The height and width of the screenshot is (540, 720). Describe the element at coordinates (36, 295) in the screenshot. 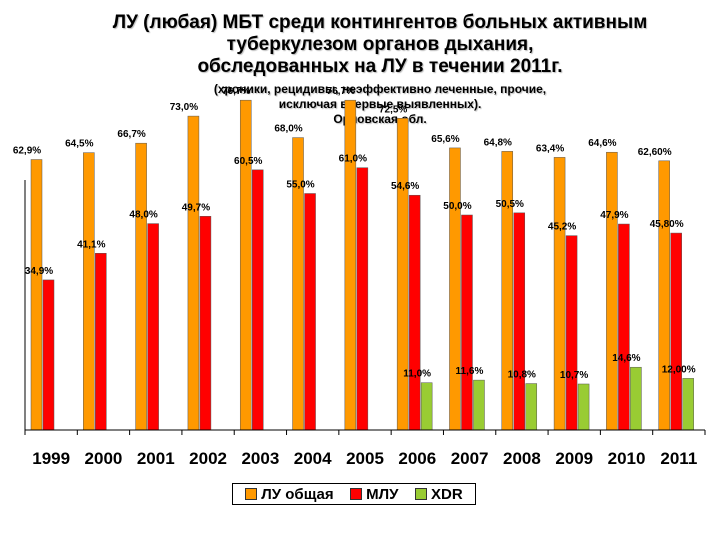

I see `bar-lu-1999` at that location.